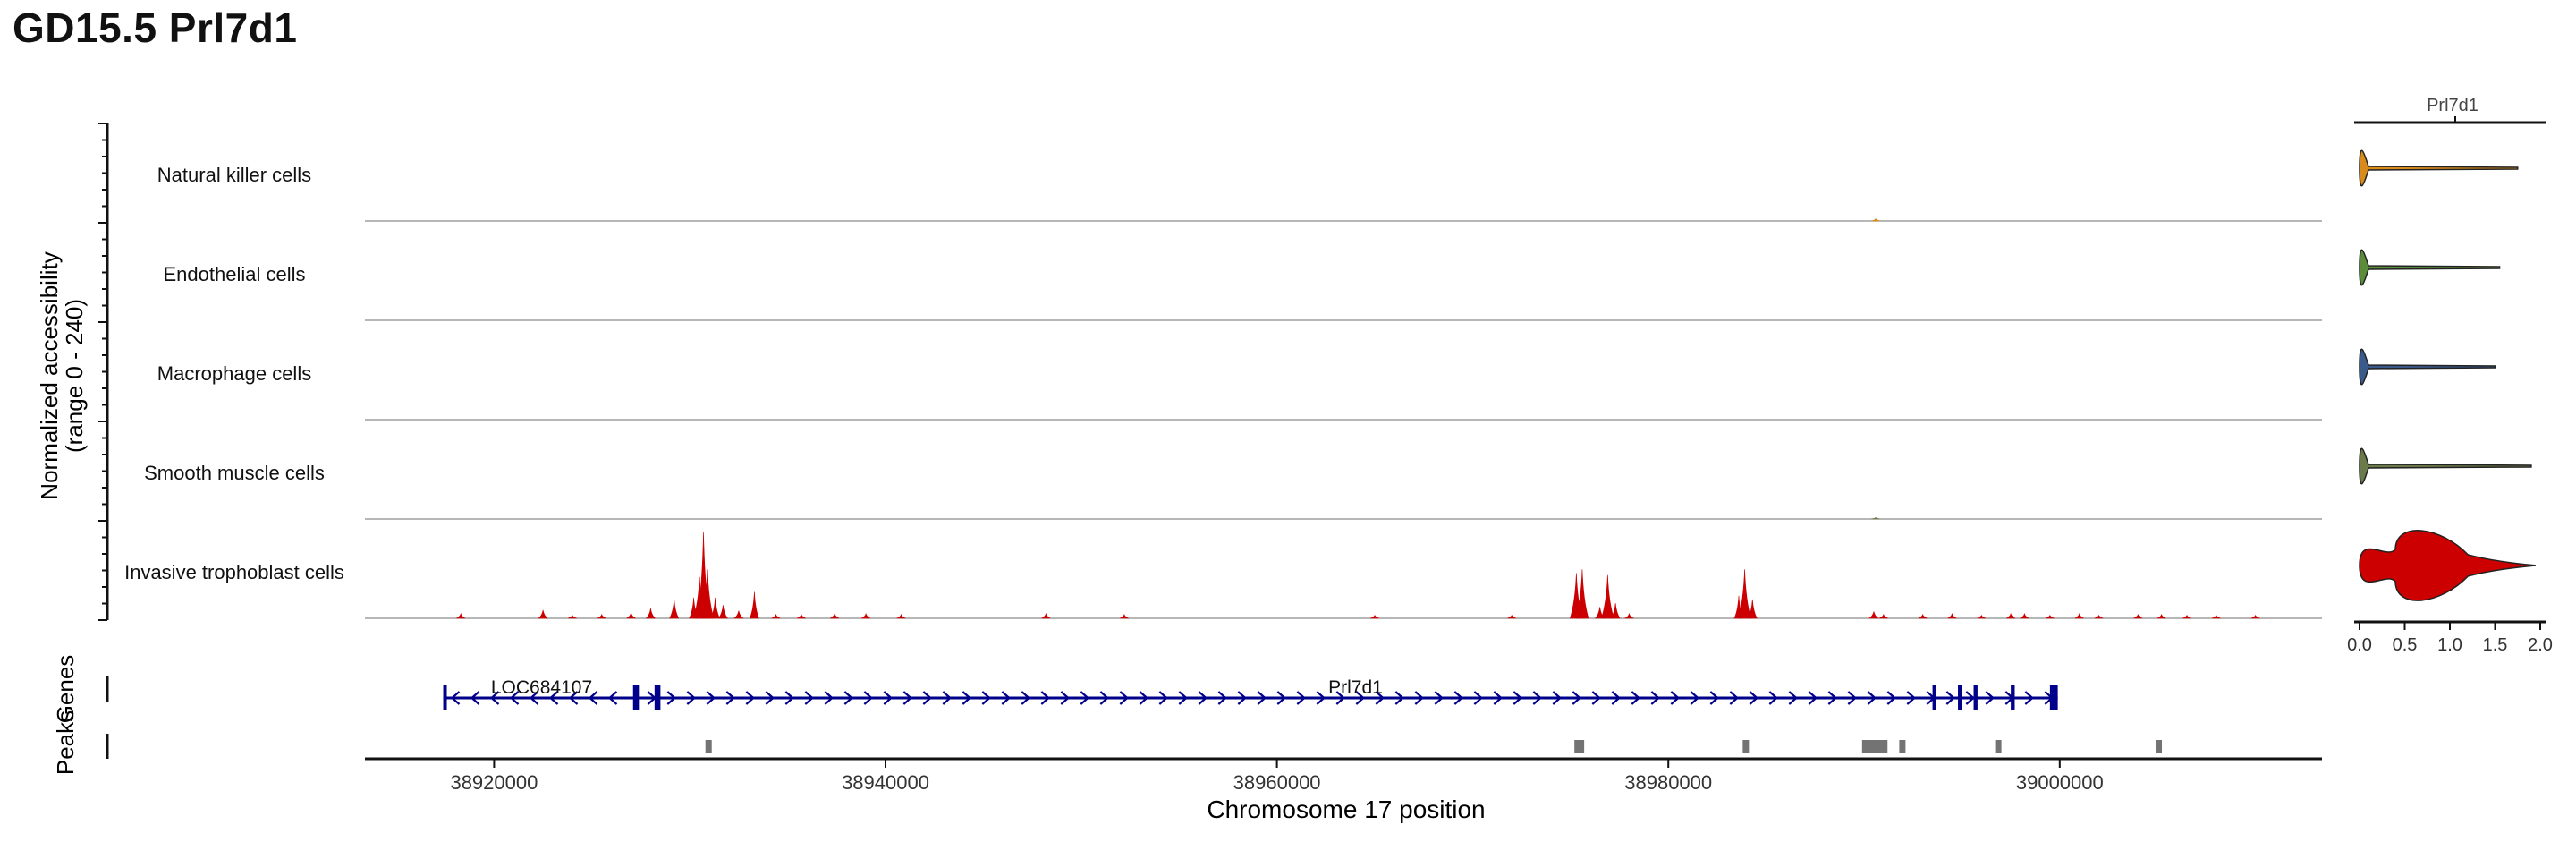  What do you see at coordinates (235, 274) in the screenshot?
I see `track-label: Endothelial cells` at bounding box center [235, 274].